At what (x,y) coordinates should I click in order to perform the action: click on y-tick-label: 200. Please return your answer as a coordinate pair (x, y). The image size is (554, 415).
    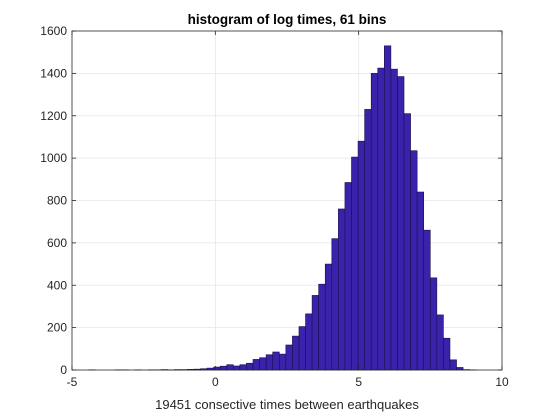
    Looking at the image, I should click on (57, 328).